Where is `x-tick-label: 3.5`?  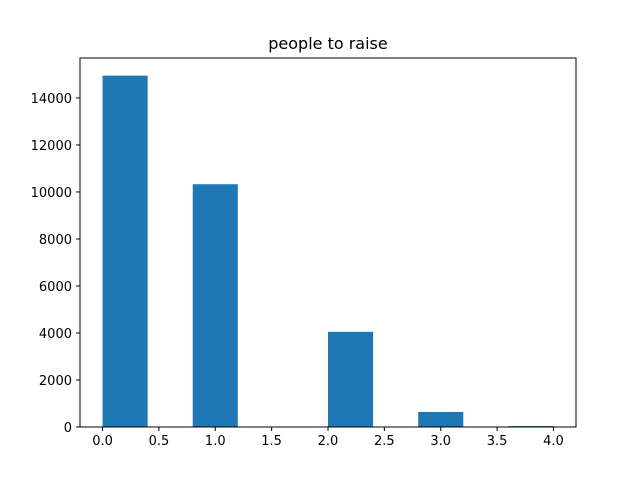
x-tick-label: 3.5 is located at coordinates (497, 441).